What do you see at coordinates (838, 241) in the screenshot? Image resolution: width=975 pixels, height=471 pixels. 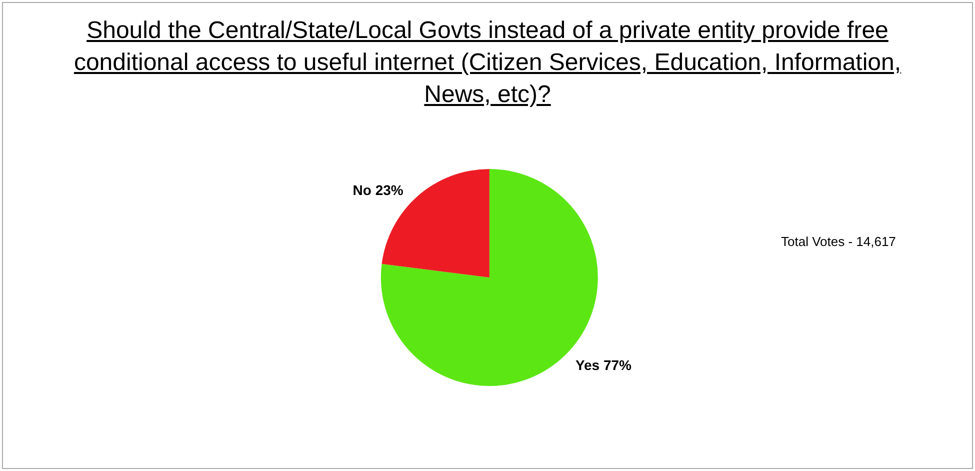 I see `text: Total Votes - 14,617` at bounding box center [838, 241].